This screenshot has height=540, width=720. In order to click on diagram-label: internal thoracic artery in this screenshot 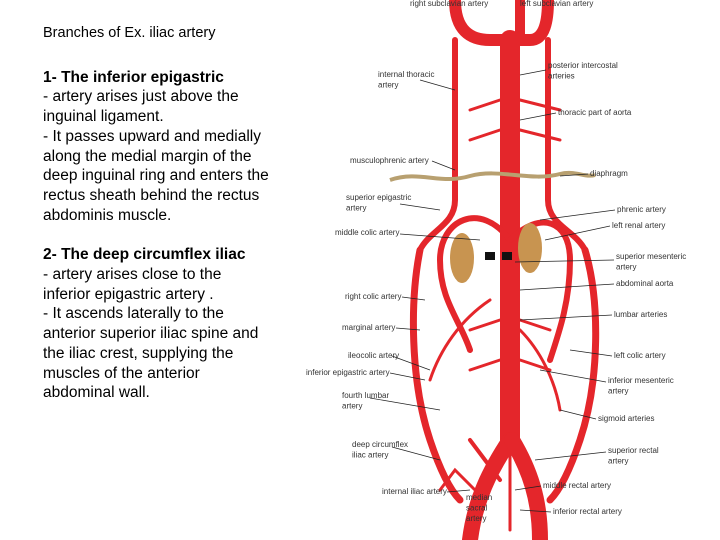, I will do `click(406, 80)`.